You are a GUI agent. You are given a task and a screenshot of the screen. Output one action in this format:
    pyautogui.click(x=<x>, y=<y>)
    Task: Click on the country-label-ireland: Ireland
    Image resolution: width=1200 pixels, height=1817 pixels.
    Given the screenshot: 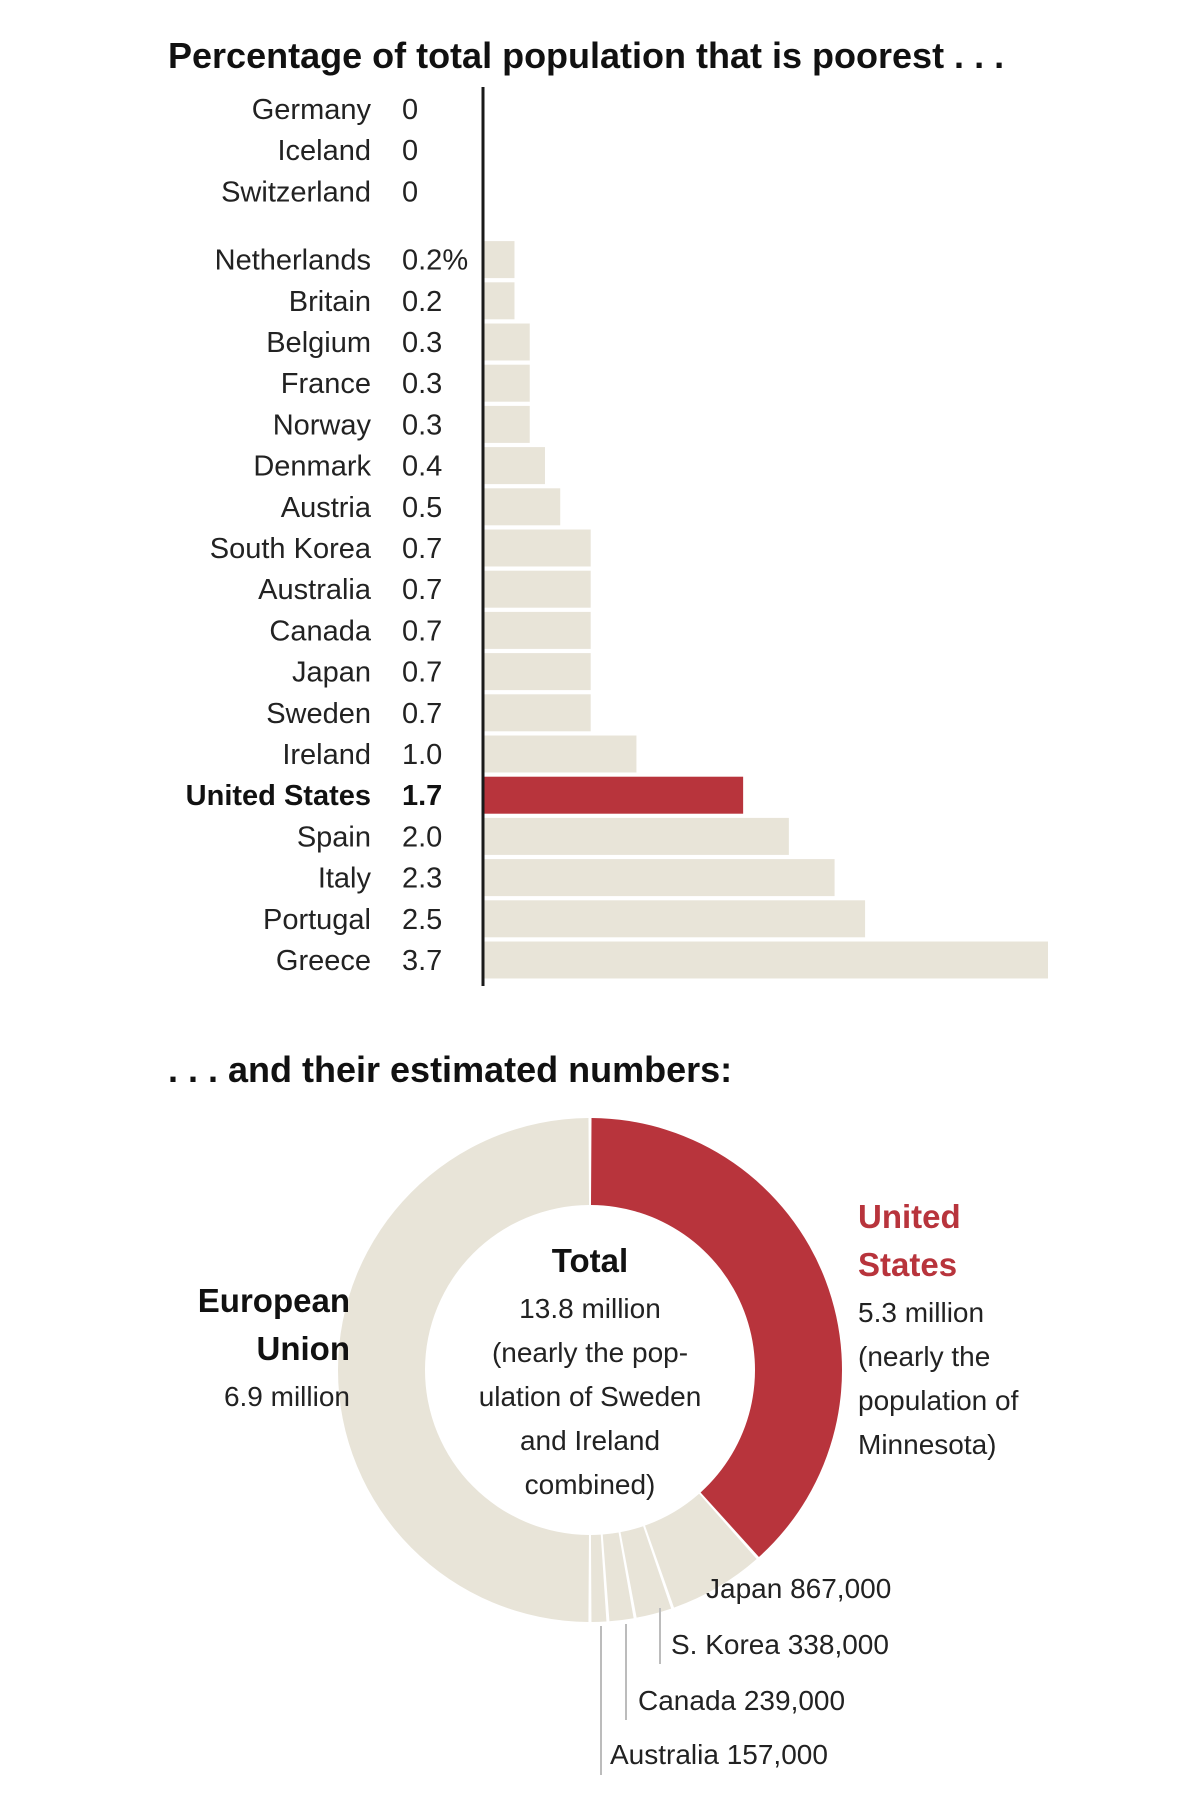 What is the action you would take?
    pyautogui.click(x=326, y=755)
    